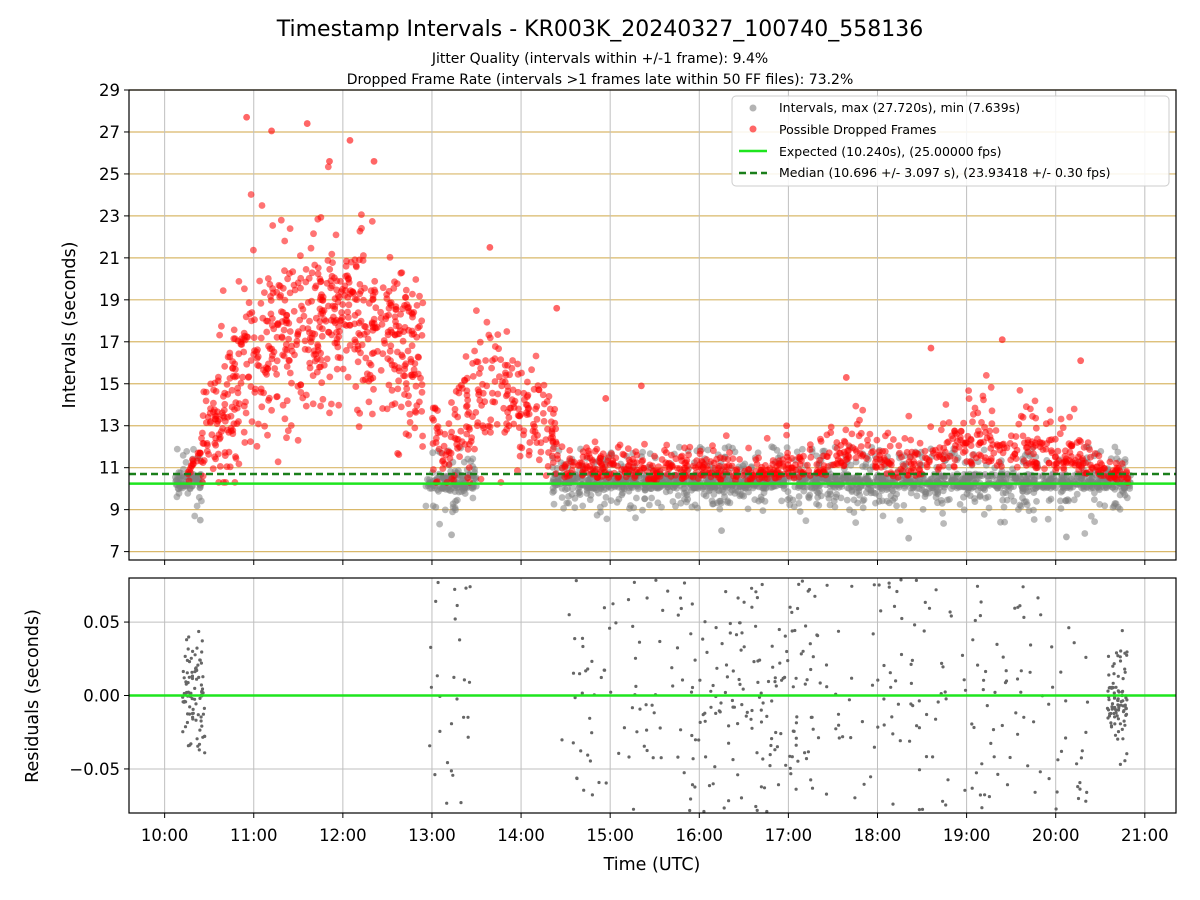 The image size is (1200, 900). Describe the element at coordinates (33, 696) in the screenshot. I see `bottom-y-axis-label: Residuals (seconds)` at that location.